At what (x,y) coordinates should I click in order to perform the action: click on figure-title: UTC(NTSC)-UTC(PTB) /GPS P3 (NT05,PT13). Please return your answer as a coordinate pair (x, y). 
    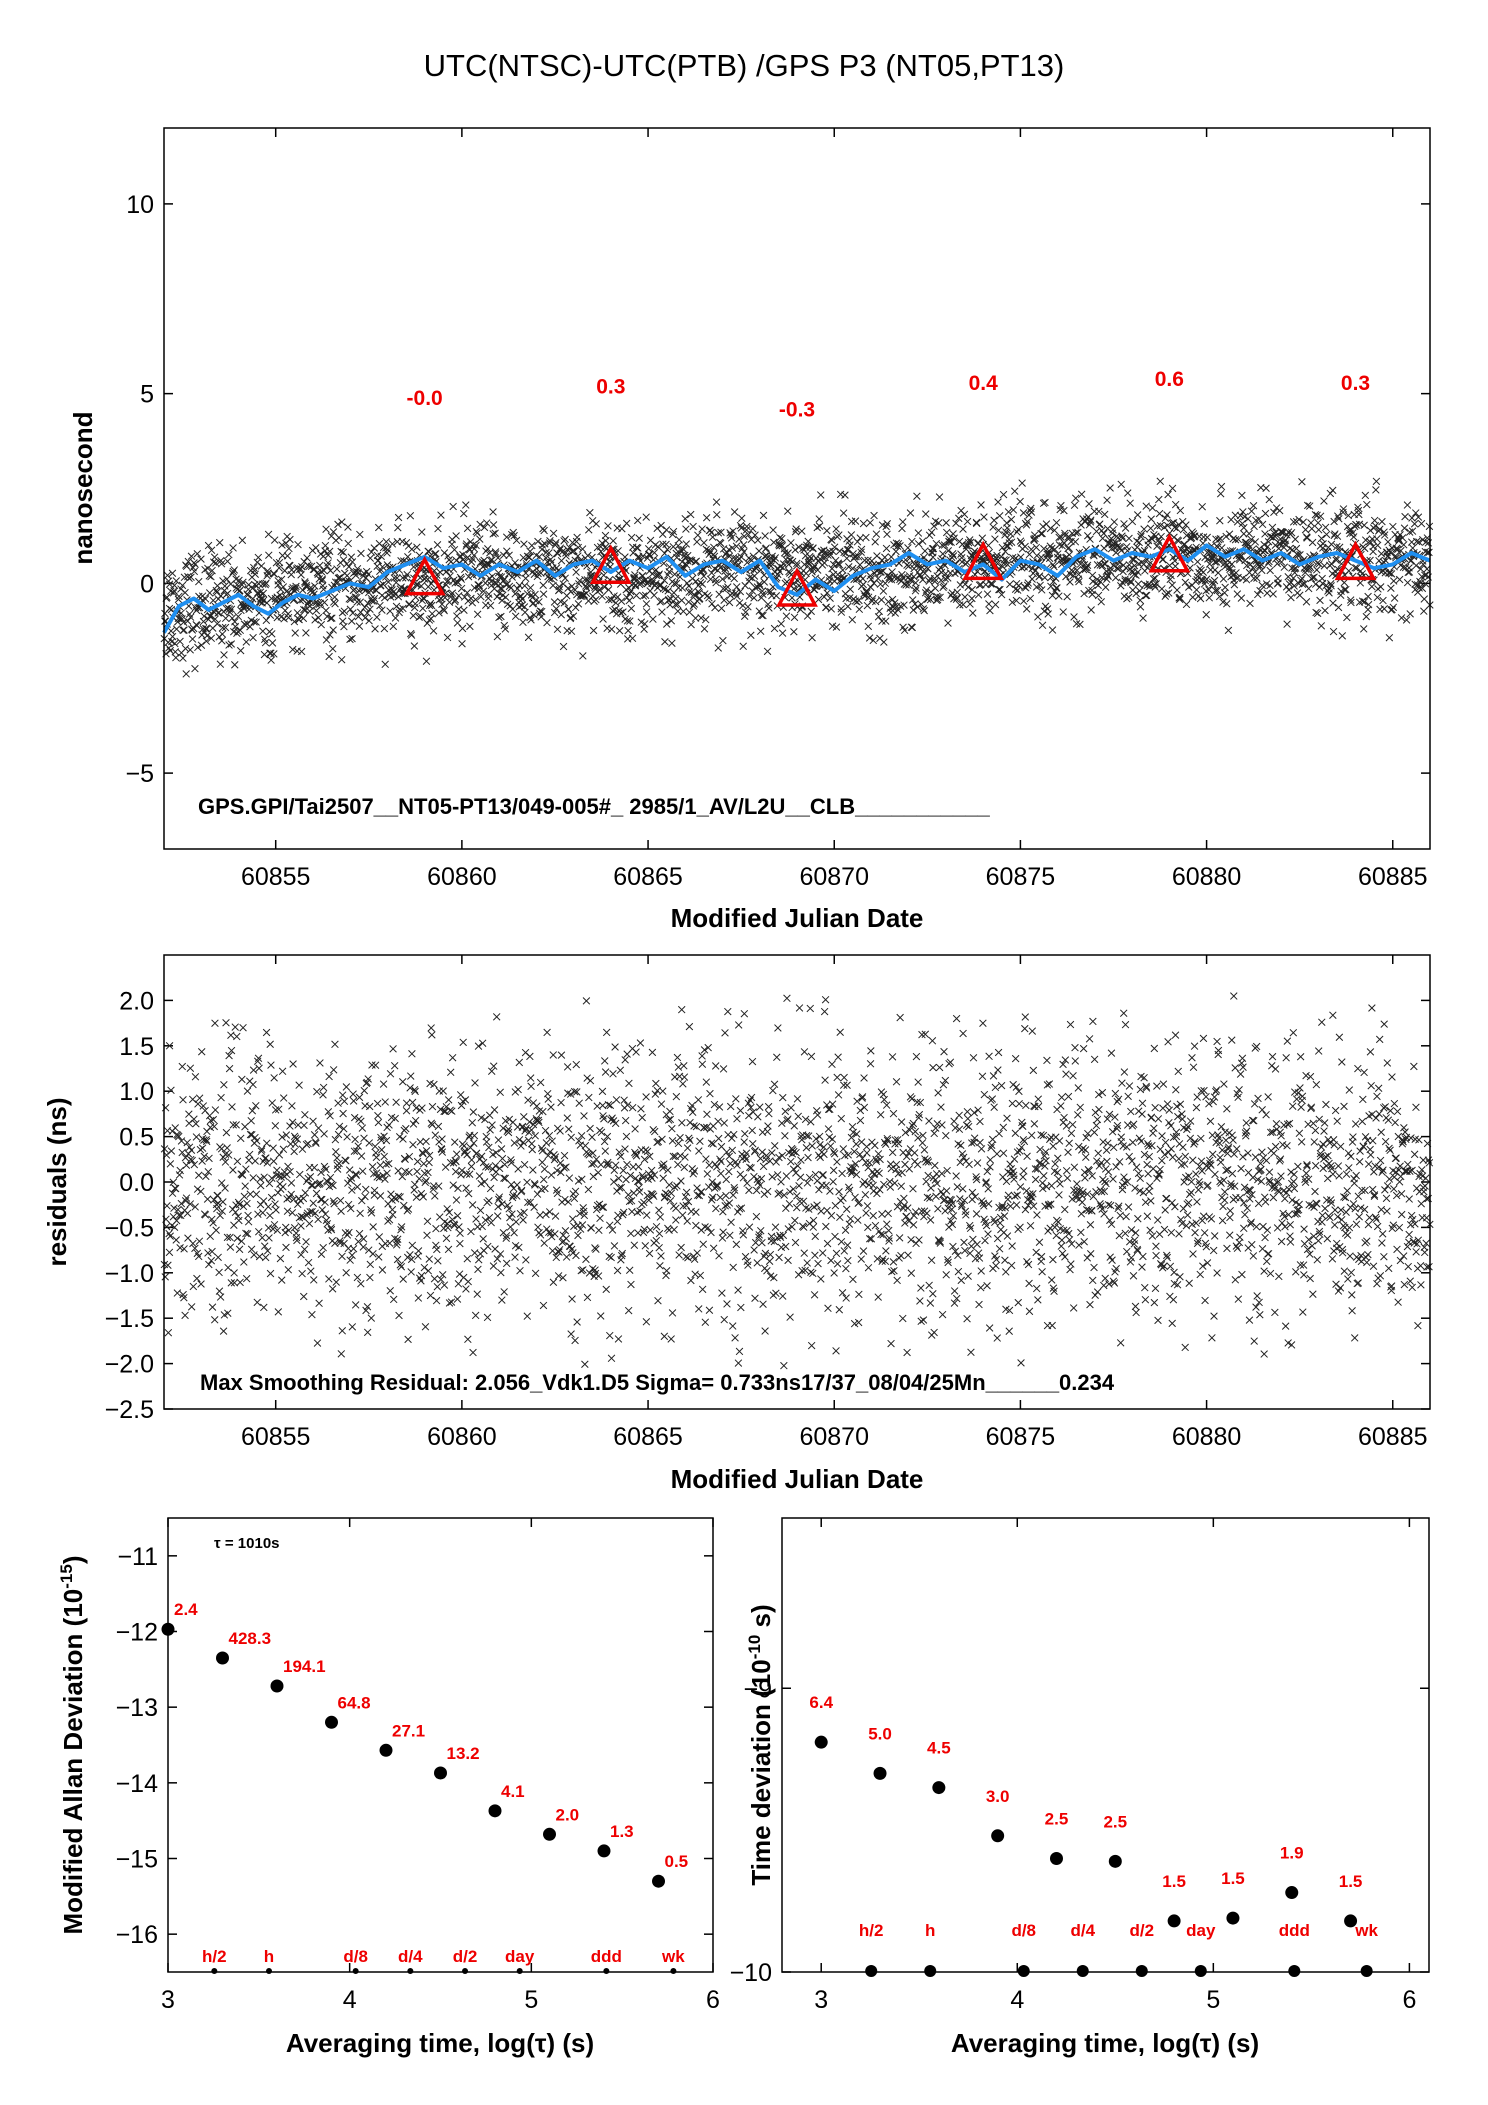
    Looking at the image, I should click on (744, 65).